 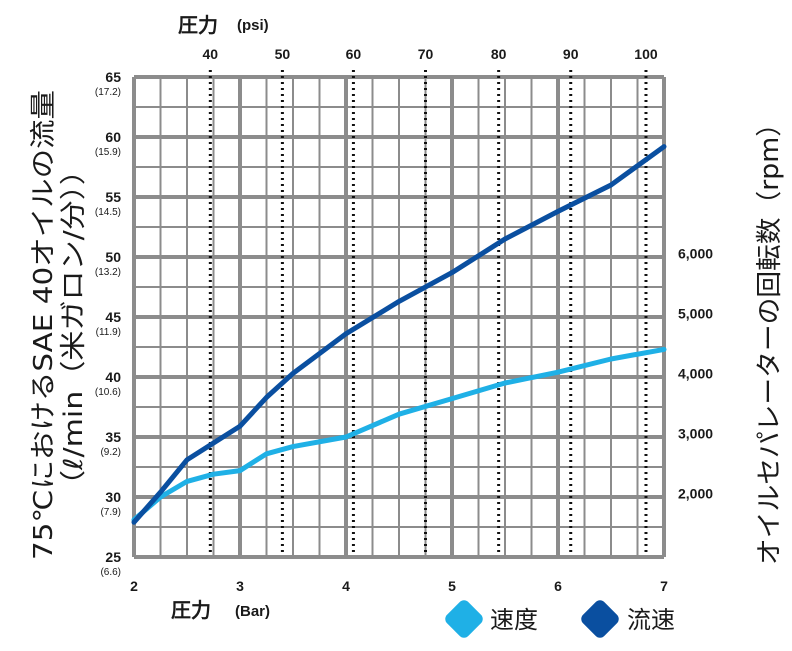 What do you see at coordinates (252, 611) in the screenshot?
I see `bottom-axis-unit: (Bar)` at bounding box center [252, 611].